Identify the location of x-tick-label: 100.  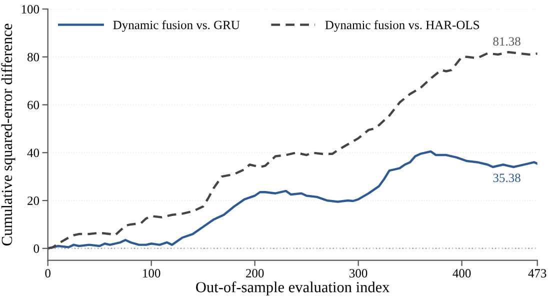
(151, 273).